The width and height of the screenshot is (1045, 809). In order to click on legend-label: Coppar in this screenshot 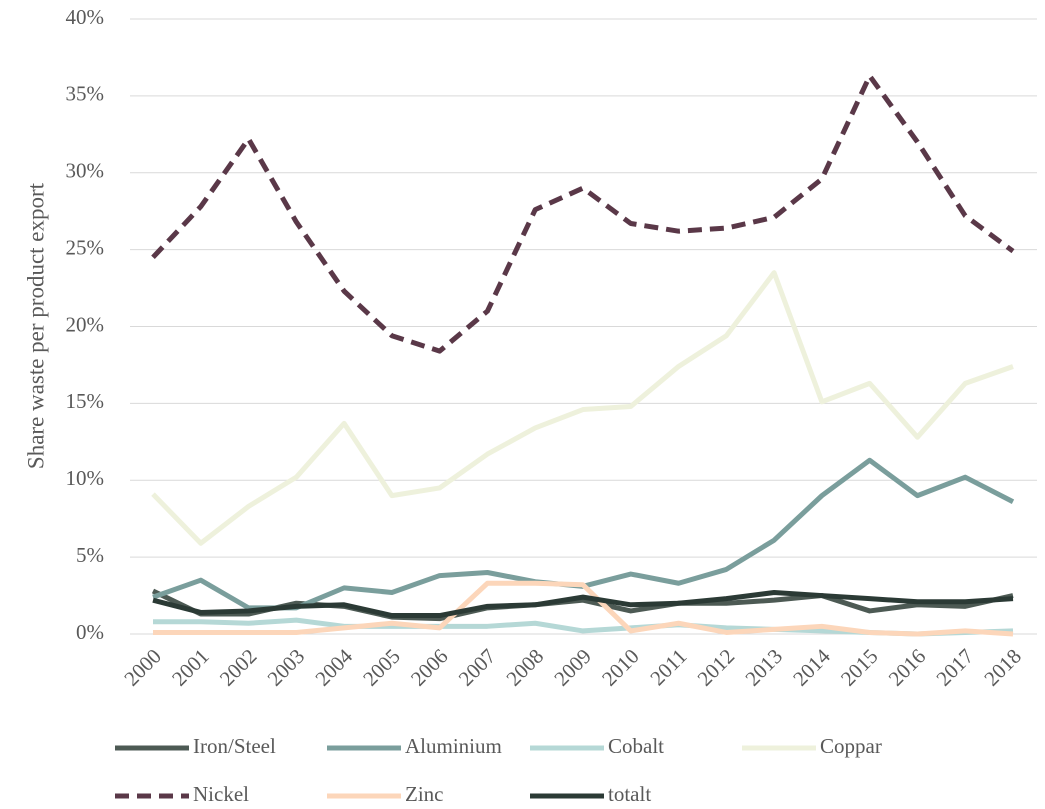, I will do `click(851, 746)`.